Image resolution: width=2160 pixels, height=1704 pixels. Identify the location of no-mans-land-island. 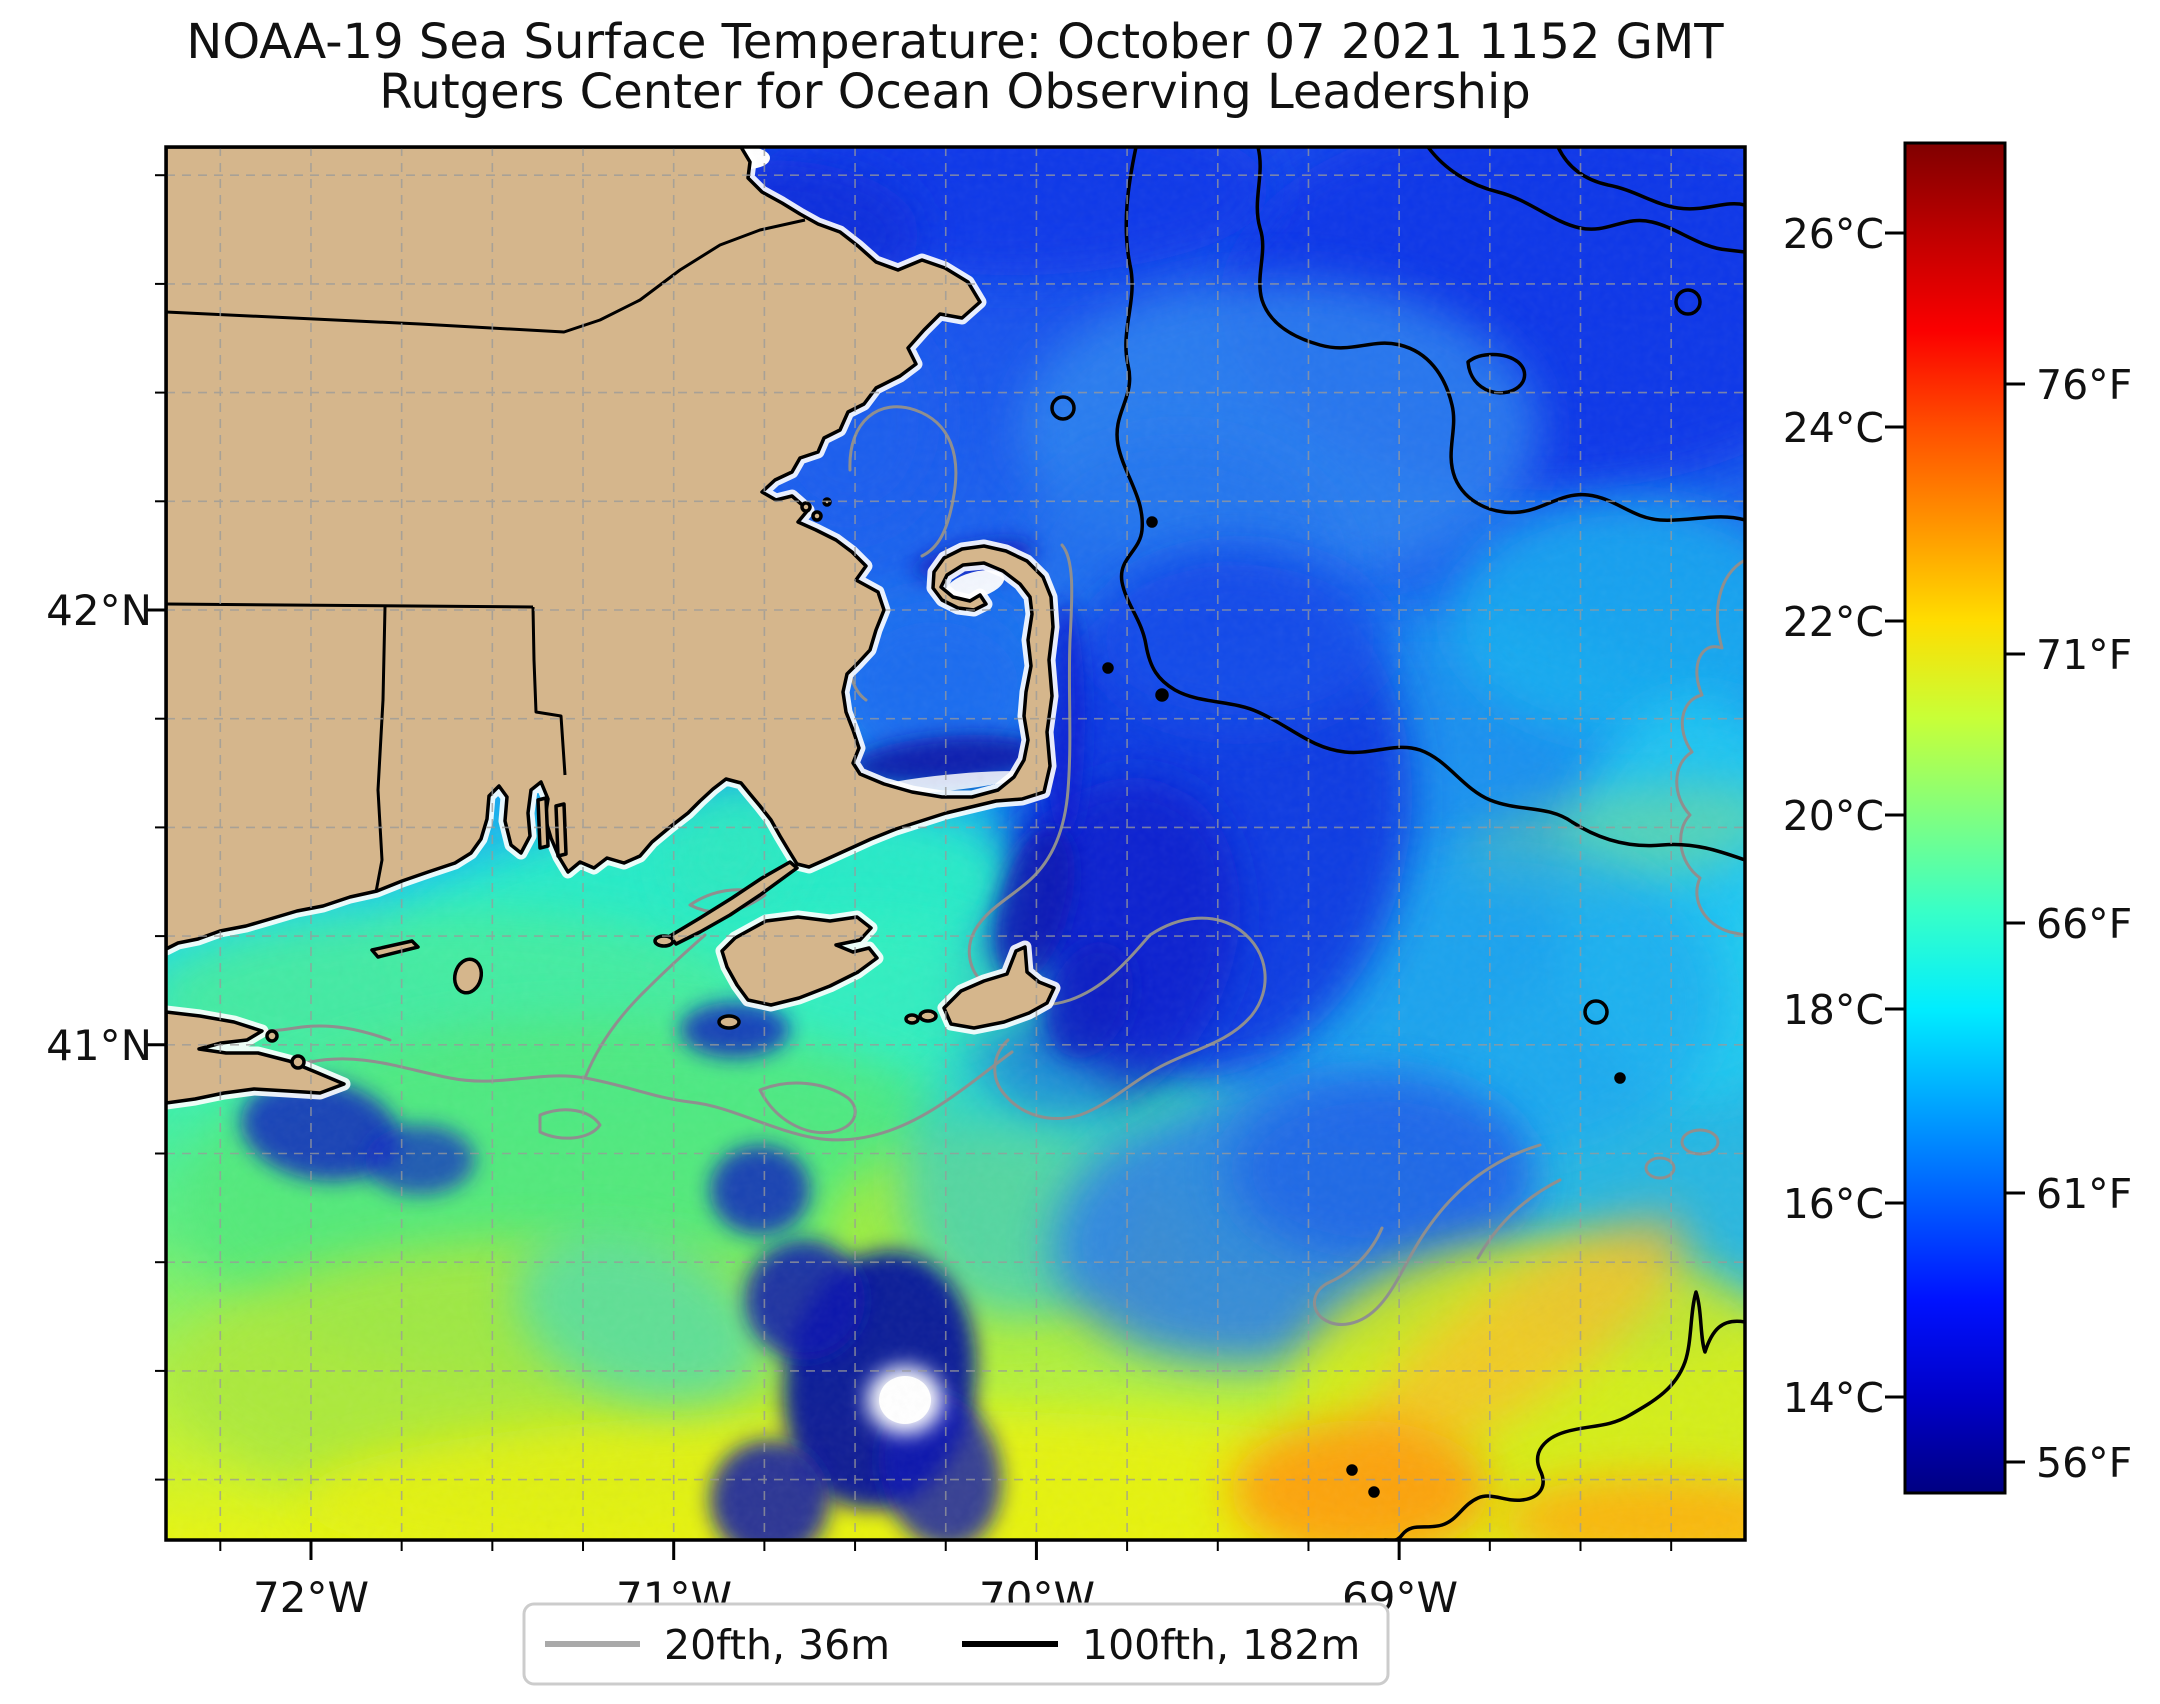
(729, 1022).